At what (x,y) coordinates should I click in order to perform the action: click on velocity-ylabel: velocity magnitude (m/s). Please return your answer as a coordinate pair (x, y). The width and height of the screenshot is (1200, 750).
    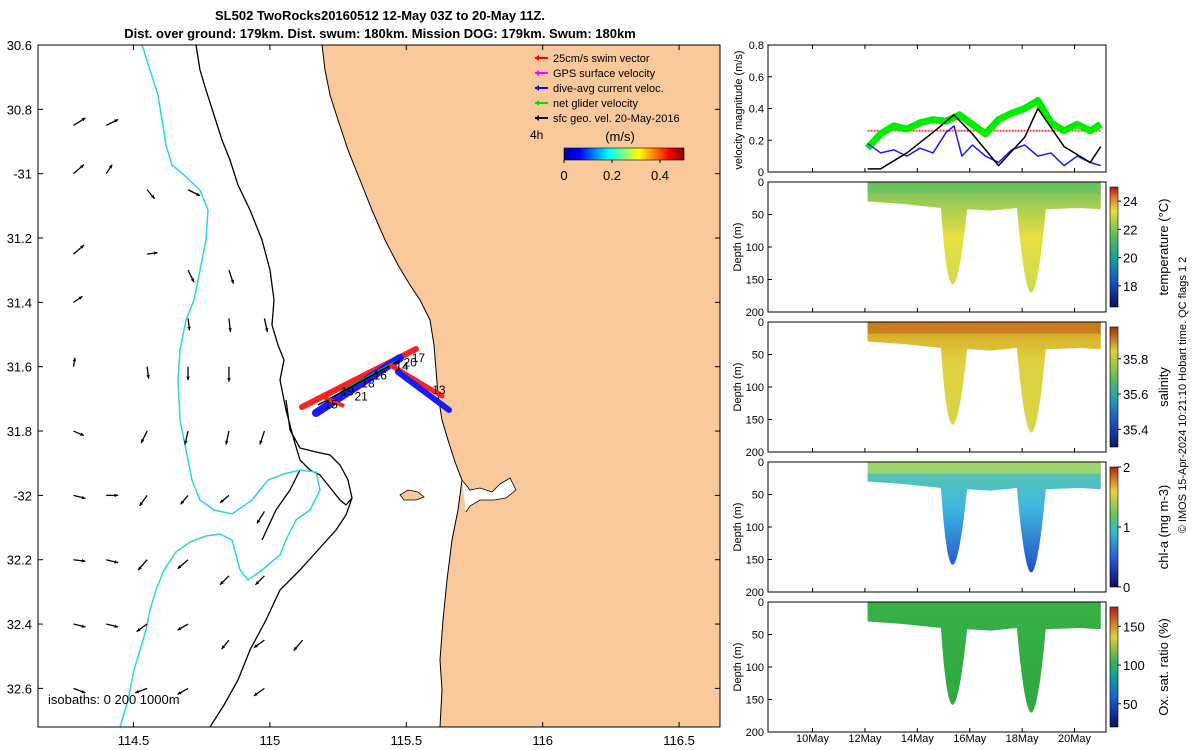
    Looking at the image, I should click on (739, 109).